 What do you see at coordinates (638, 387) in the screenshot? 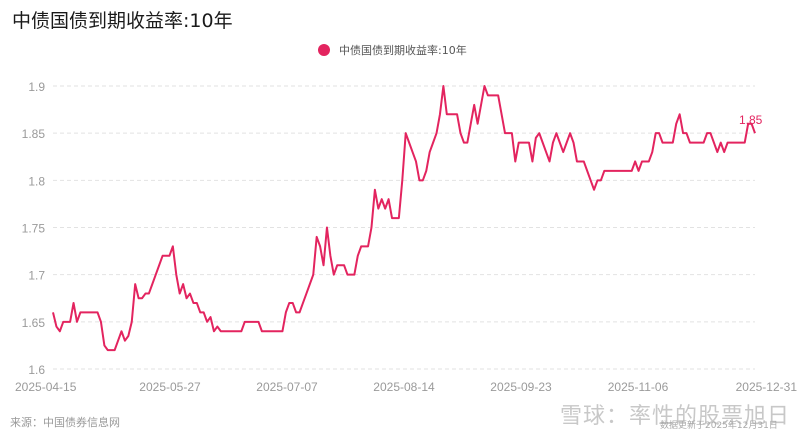
I see `x-tick-label: 2025-11-06` at bounding box center [638, 387].